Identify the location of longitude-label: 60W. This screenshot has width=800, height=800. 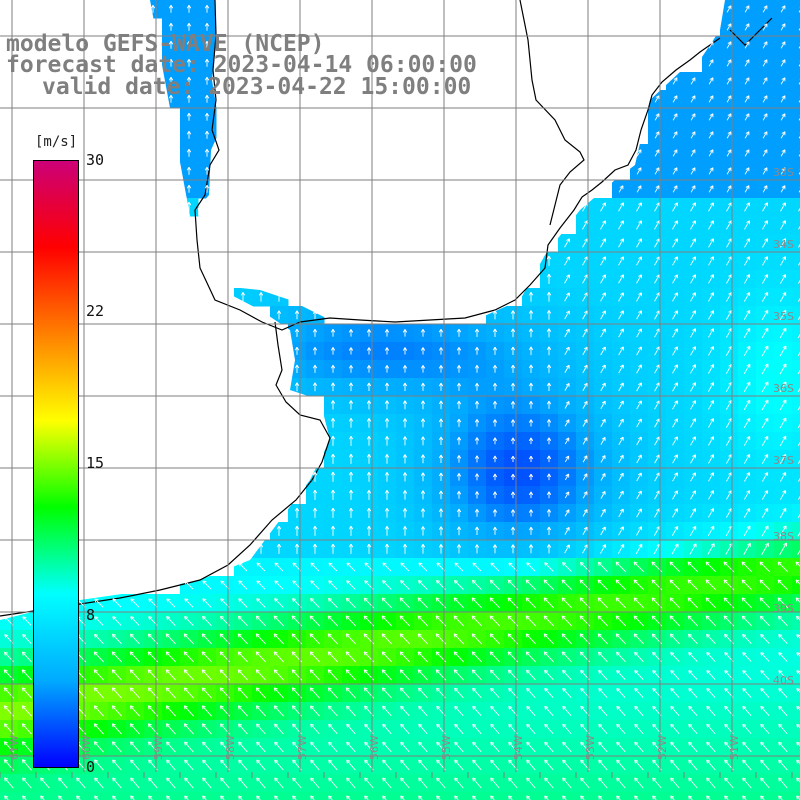
(86, 747).